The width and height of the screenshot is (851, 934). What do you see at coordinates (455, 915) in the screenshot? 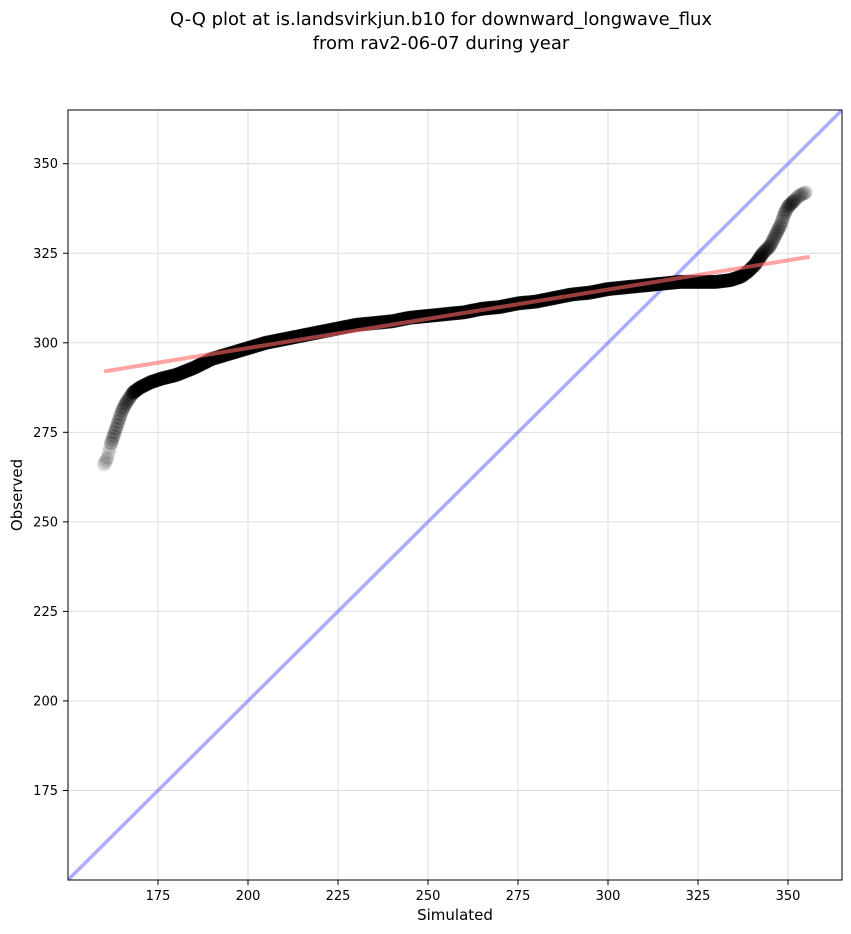
I see `x-axis-label: Simulated` at bounding box center [455, 915].